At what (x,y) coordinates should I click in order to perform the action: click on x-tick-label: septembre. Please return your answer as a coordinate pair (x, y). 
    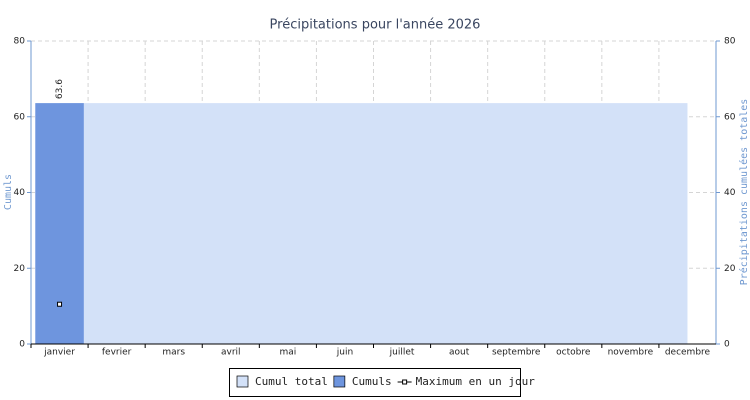
    Looking at the image, I should click on (516, 353).